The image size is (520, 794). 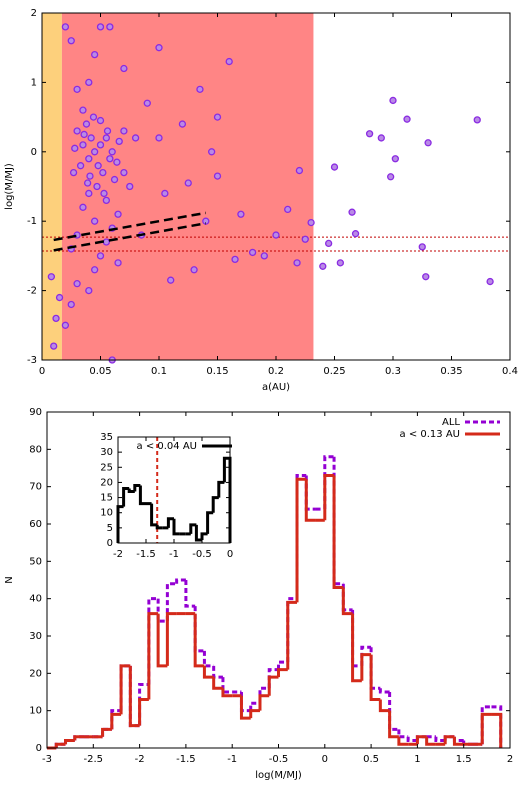 What do you see at coordinates (106, 467) in the screenshot?
I see `y-tick-label: 25` at bounding box center [106, 467].